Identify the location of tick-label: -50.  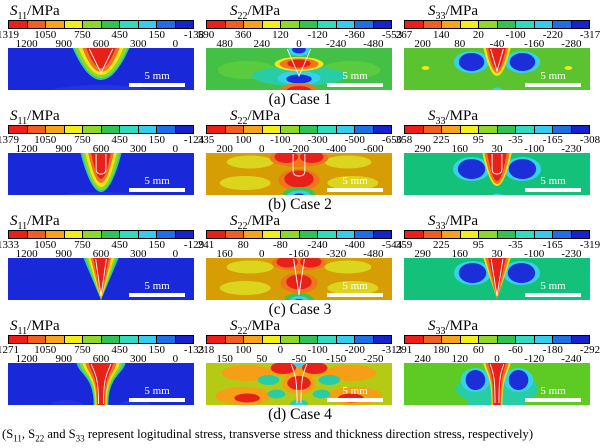
(299, 358).